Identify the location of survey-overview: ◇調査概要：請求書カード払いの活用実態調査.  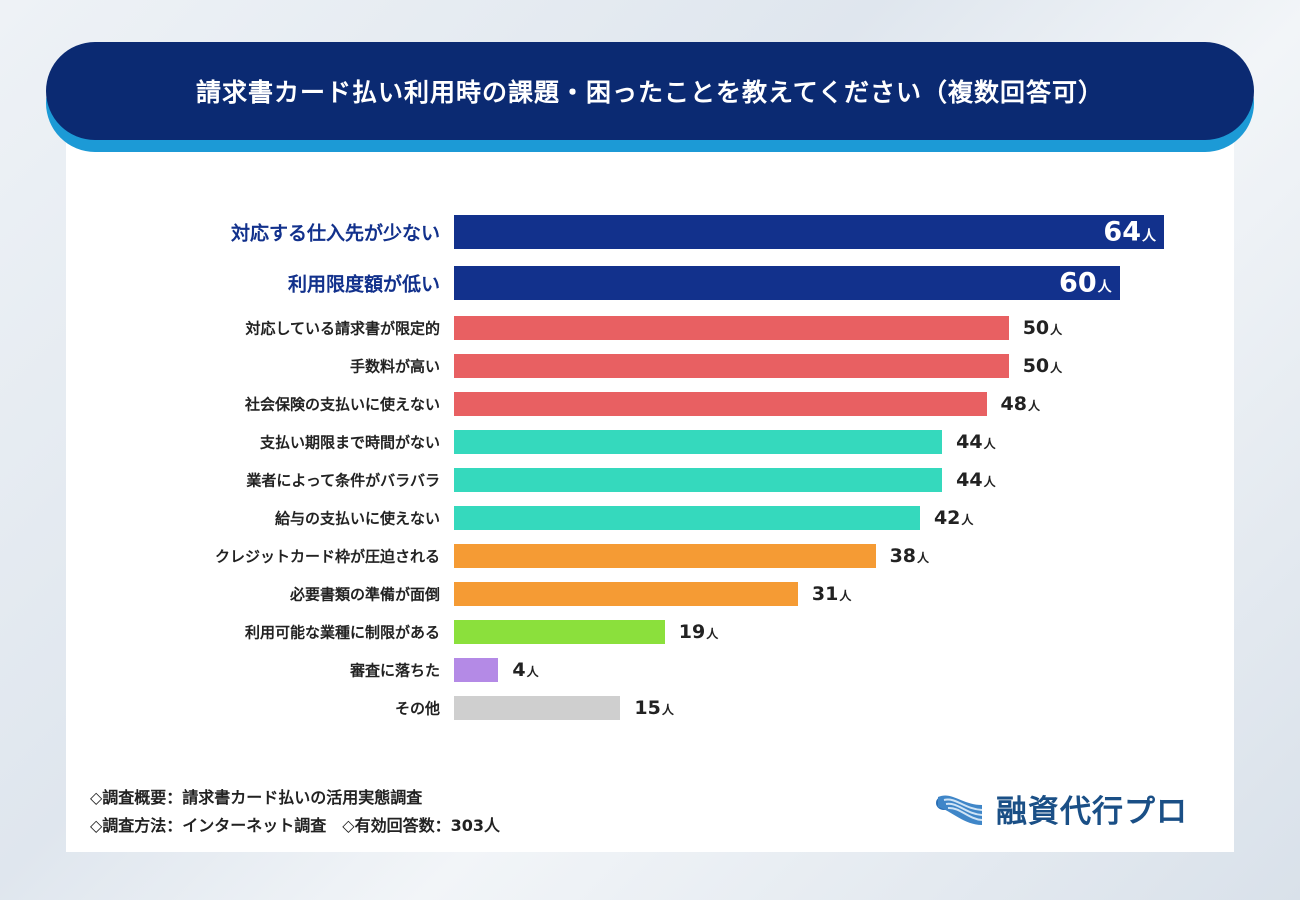
(256, 797).